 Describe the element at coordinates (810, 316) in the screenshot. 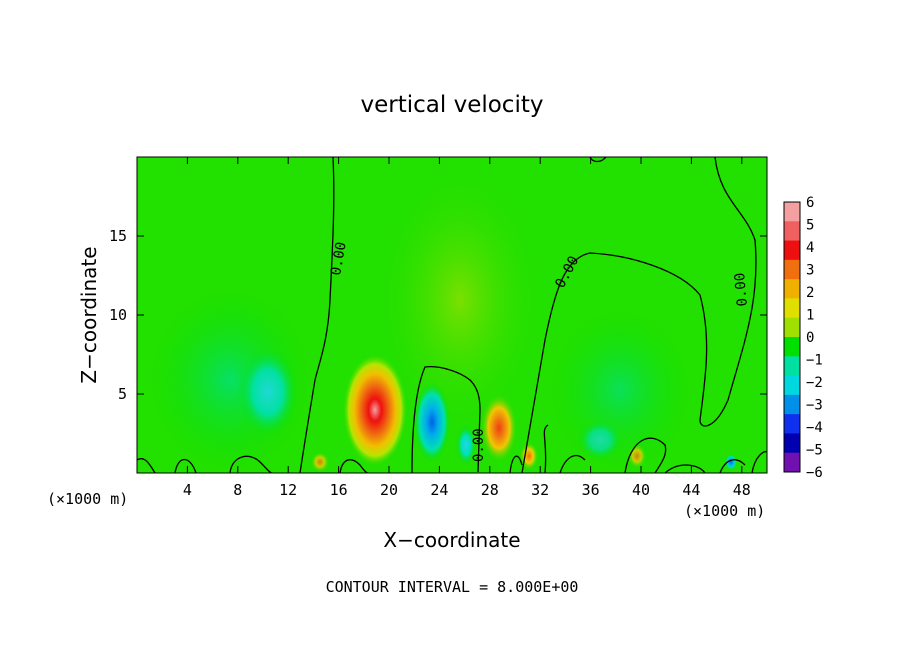

I see `colorbar-label: 1` at that location.